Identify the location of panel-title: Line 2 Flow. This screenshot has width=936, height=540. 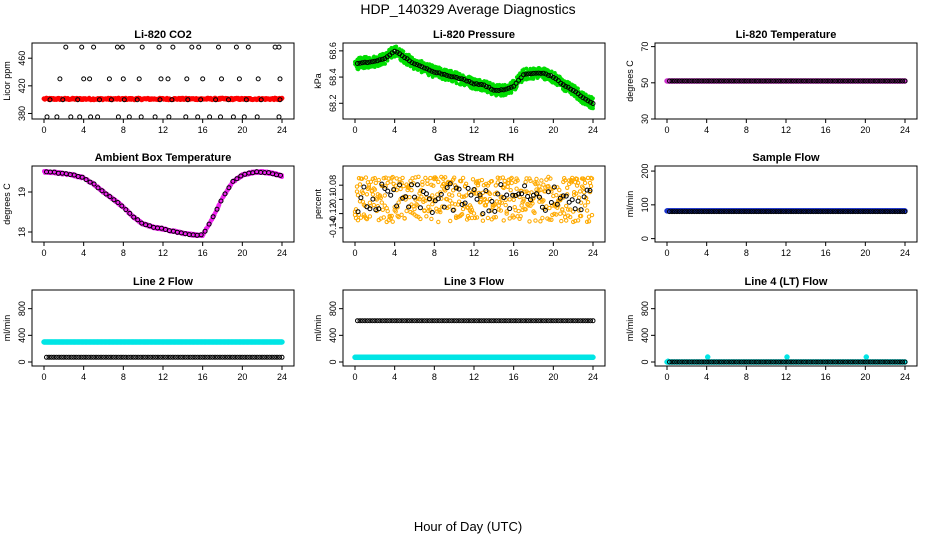
(163, 282).